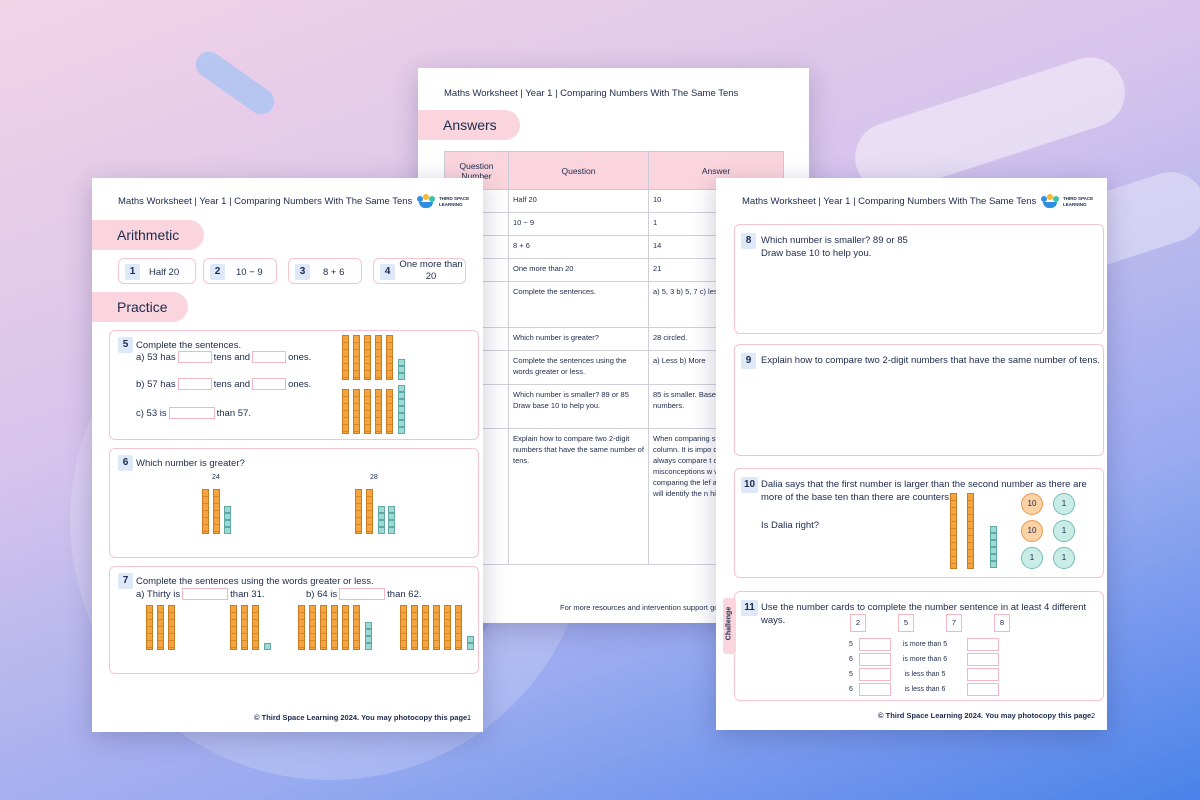 Image resolution: width=1200 pixels, height=800 pixels. Describe the element at coordinates (148, 235) in the screenshot. I see `section-arithmetic: Arithmetic` at that location.